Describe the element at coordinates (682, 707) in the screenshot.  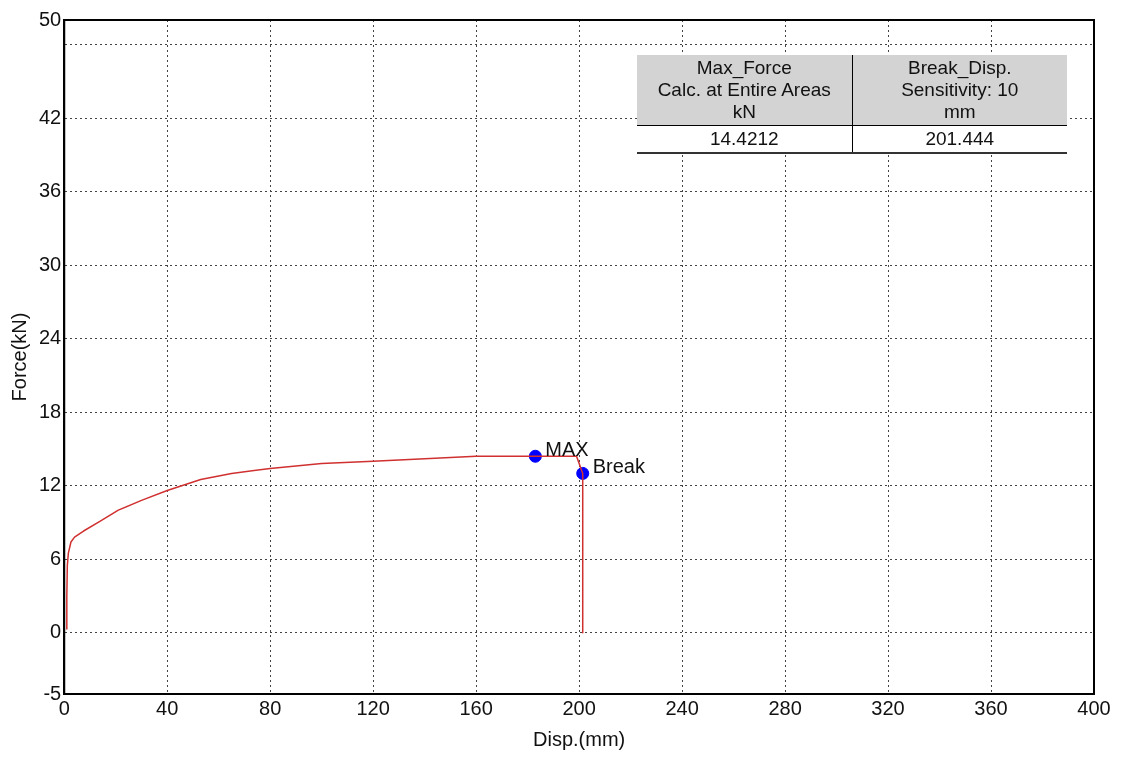
I see `x-tick-label: 240` at that location.